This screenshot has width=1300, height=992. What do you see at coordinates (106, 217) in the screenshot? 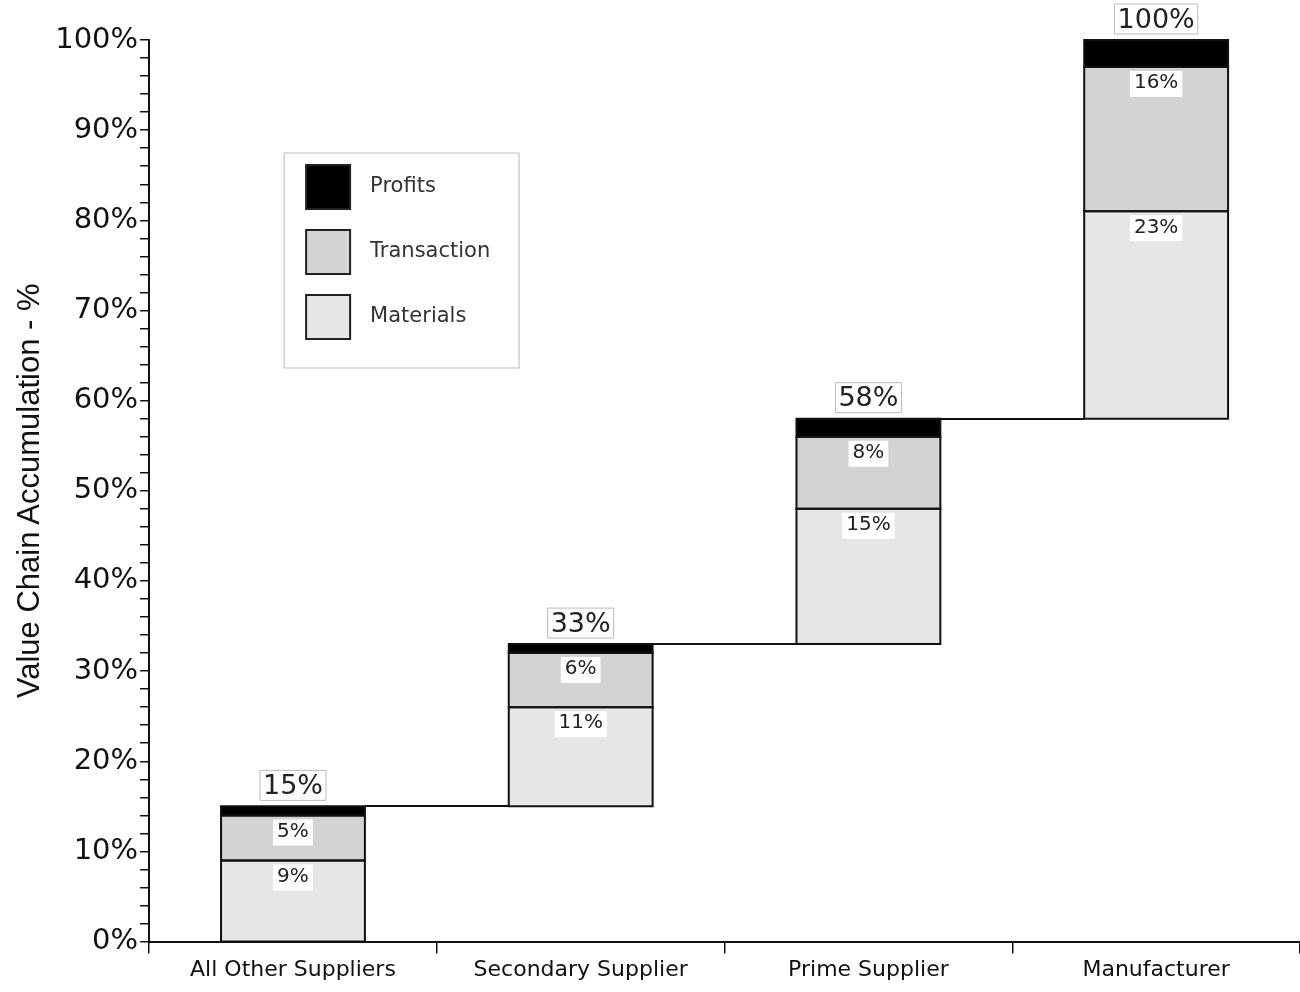
I see `y-tick-label: 80%` at bounding box center [106, 217].